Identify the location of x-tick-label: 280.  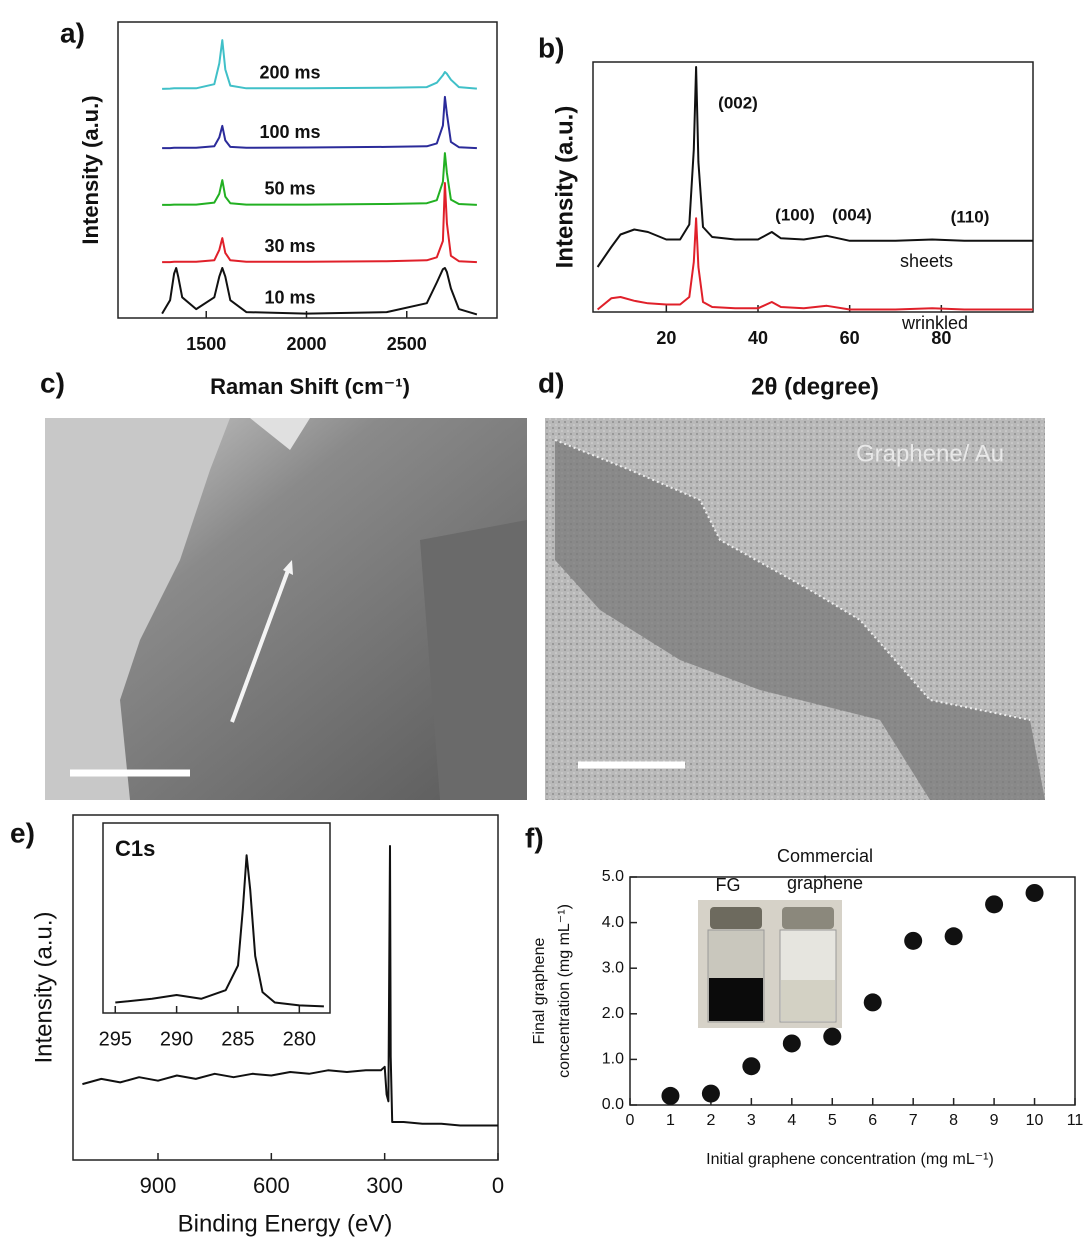
(299, 1039).